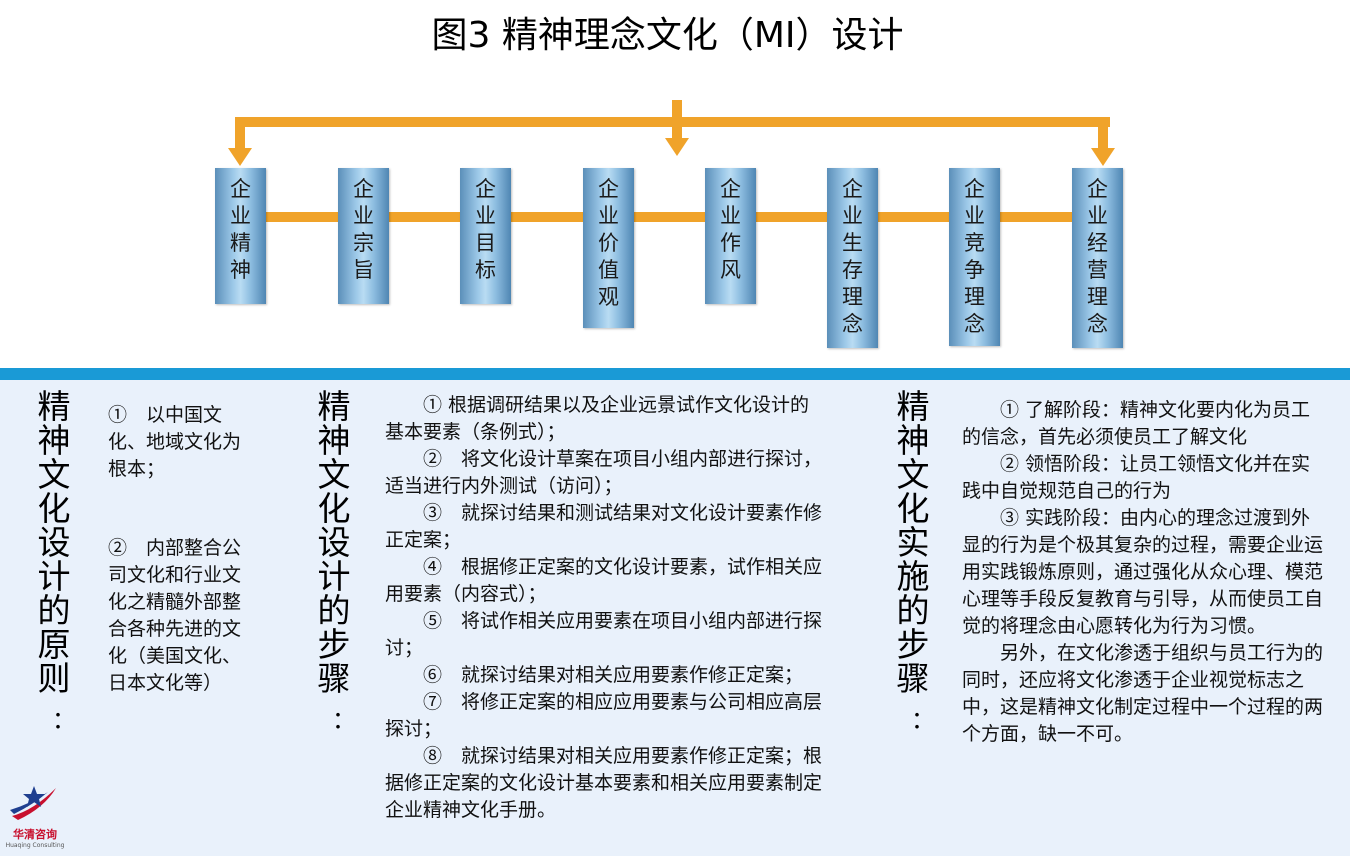 The image size is (1350, 856). Describe the element at coordinates (1103, 133) in the screenshot. I see `right-drop` at that location.